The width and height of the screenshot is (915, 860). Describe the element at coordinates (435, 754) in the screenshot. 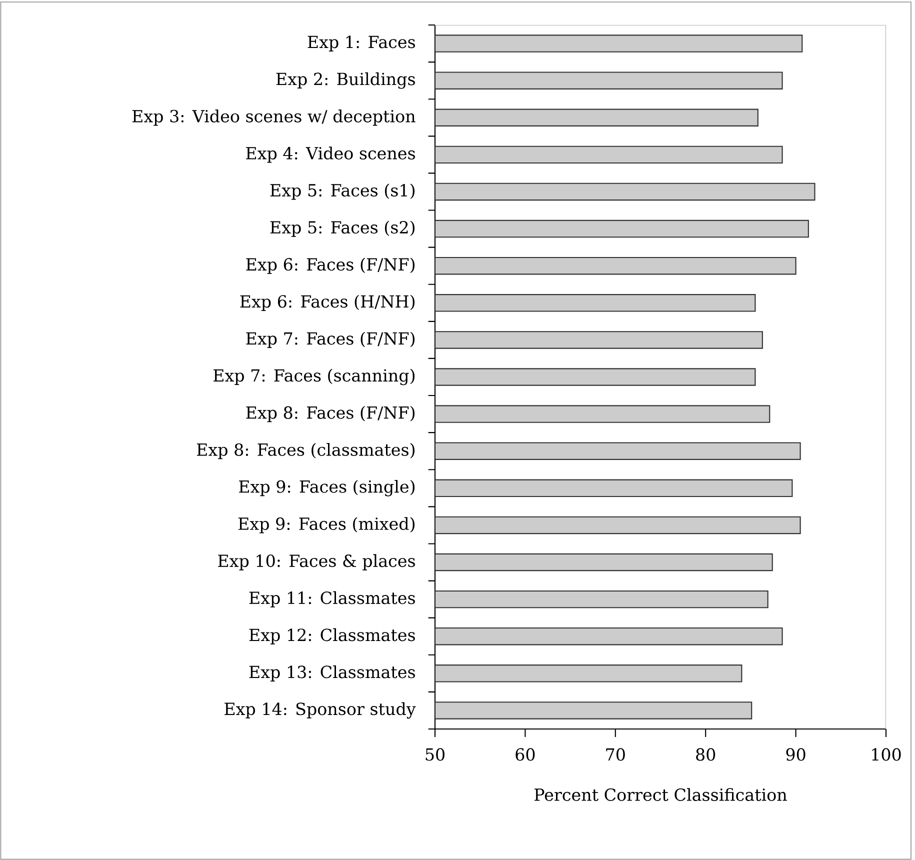

I see `x-tick-label: 50` at that location.